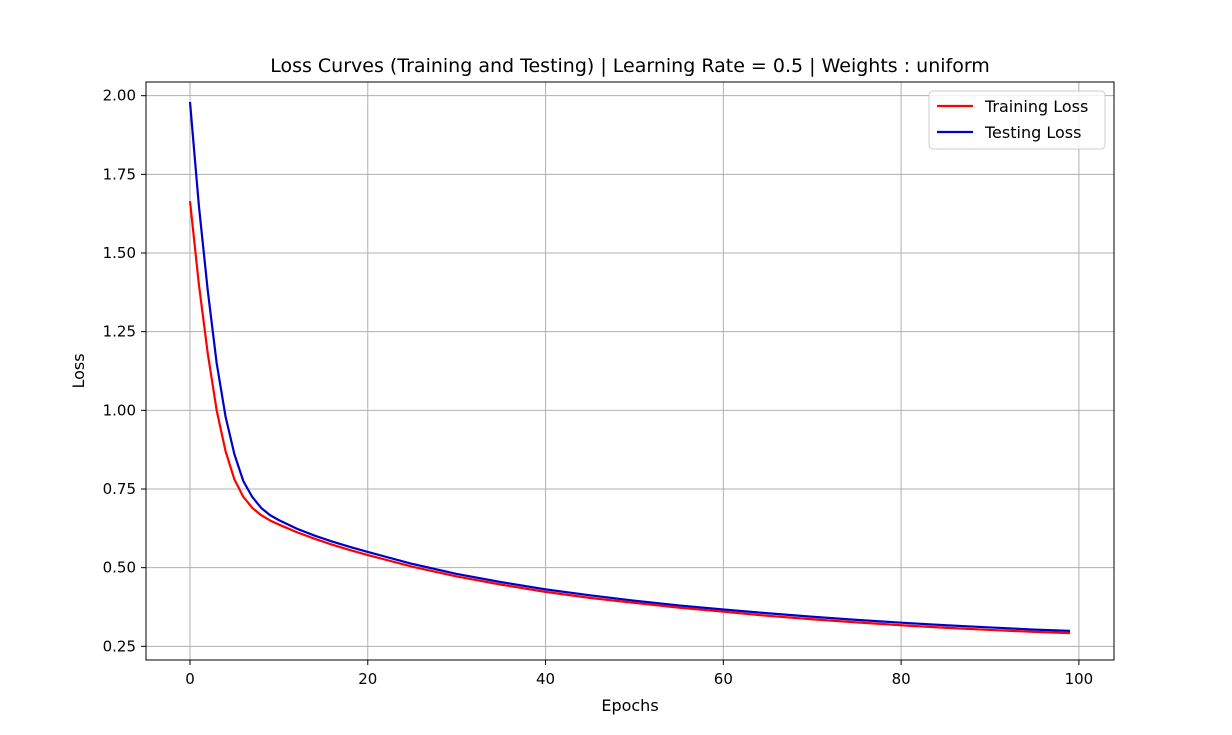 This screenshot has height=735, width=1232. Describe the element at coordinates (78, 370) in the screenshot. I see `y-axis-label: Loss` at that location.